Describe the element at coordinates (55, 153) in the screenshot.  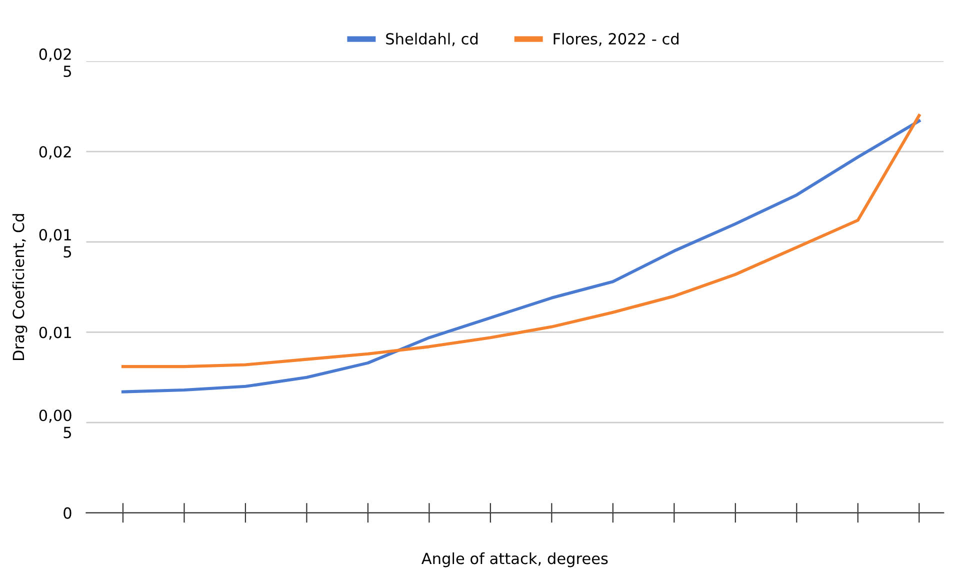
I see `y-tick-label: 0,02` at that location.